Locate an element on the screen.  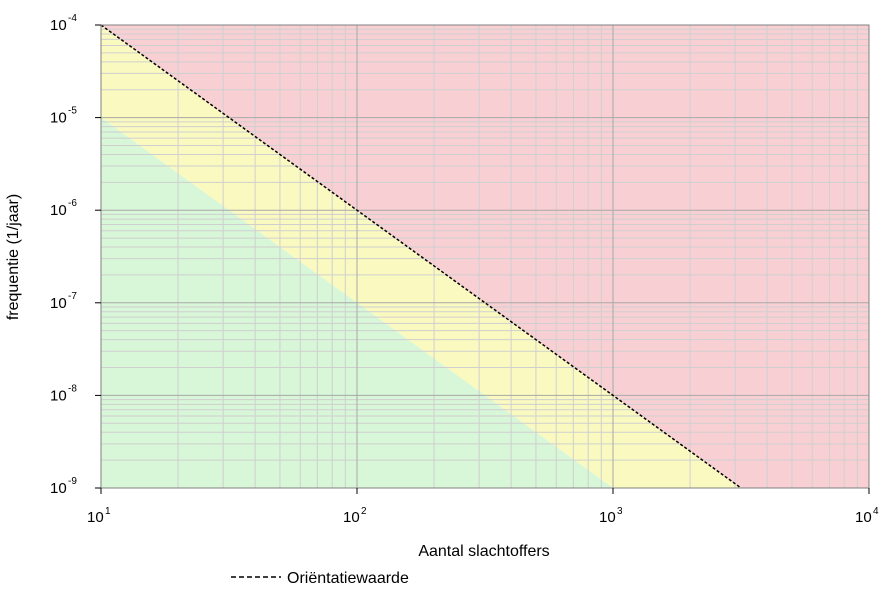
y-tick-exponent: -7 is located at coordinates (72, 296).